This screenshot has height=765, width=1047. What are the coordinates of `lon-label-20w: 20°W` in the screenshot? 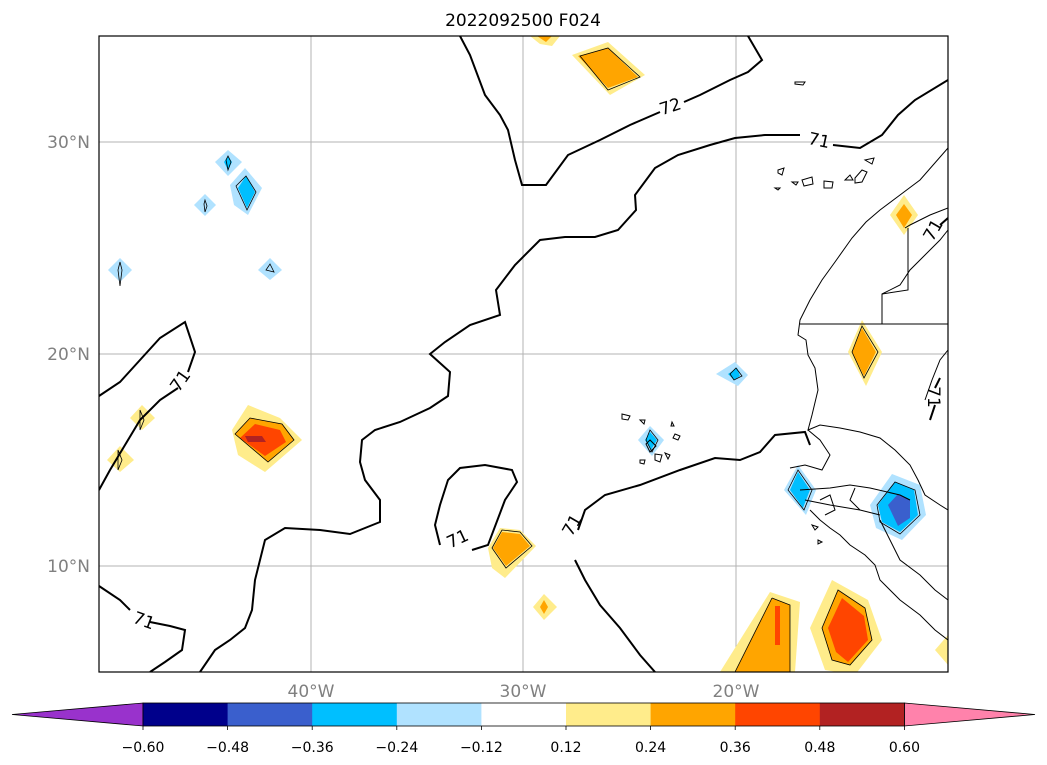 It's located at (736, 692).